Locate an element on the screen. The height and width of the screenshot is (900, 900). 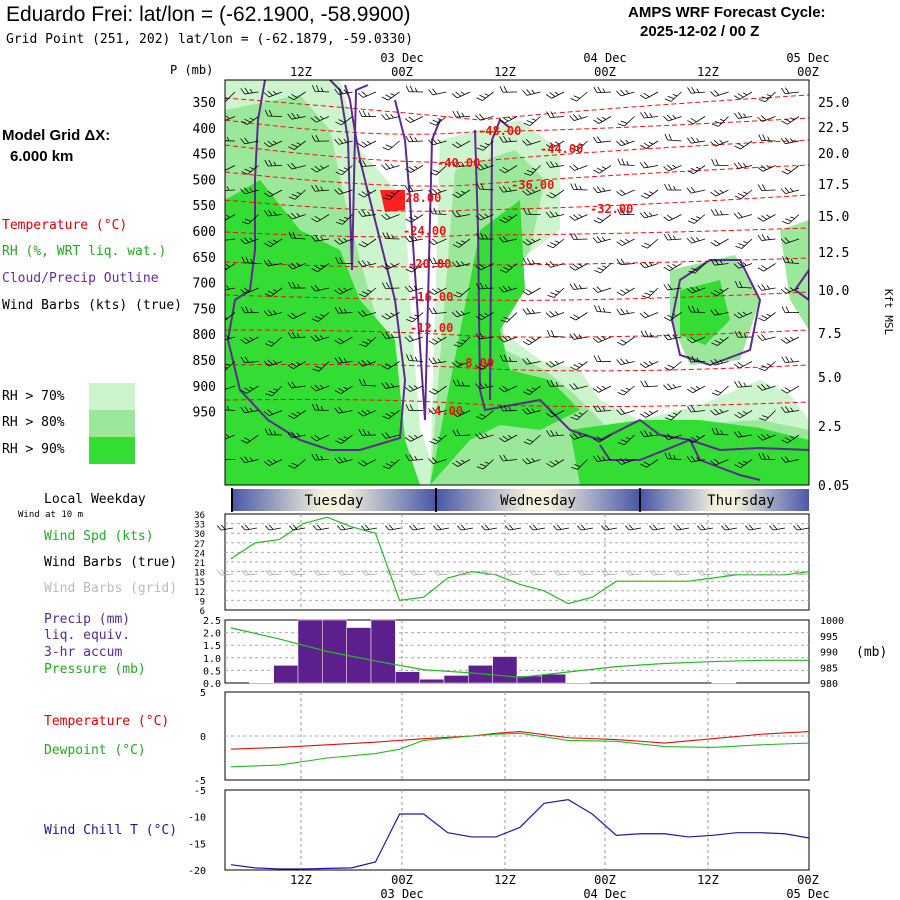
height-tick-0: 25.0 is located at coordinates (833, 103).